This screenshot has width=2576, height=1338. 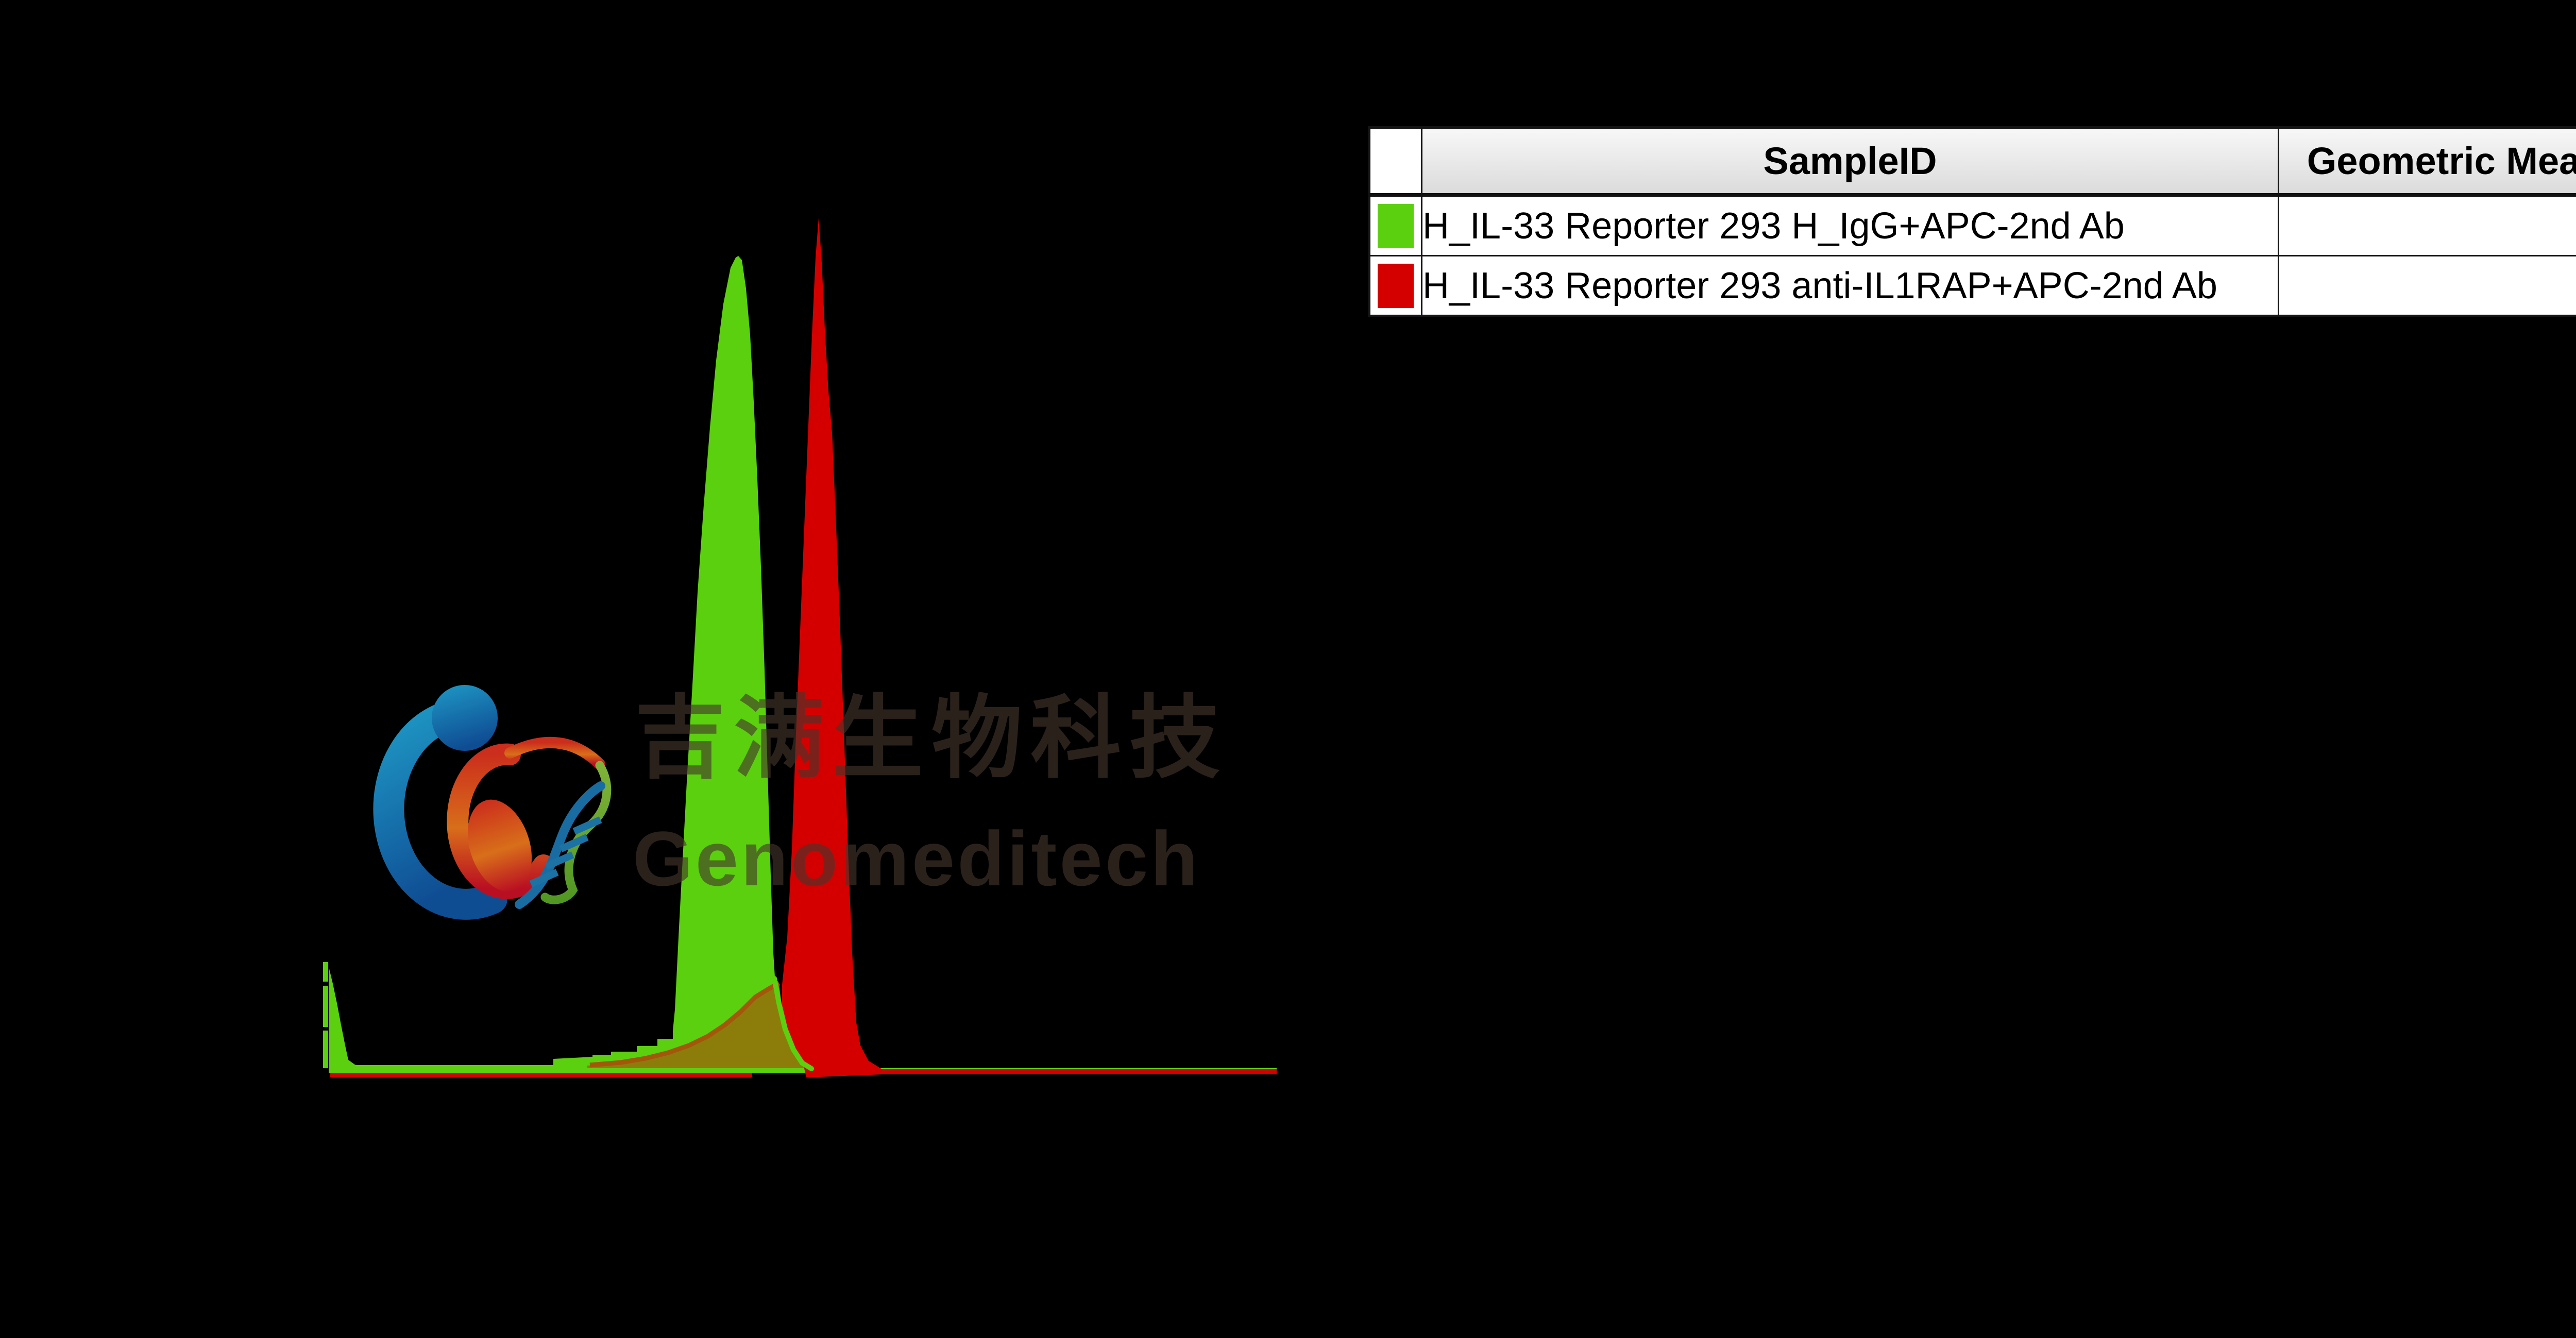 What do you see at coordinates (916, 858) in the screenshot?
I see `watermark-latin-text: Genomeditech` at bounding box center [916, 858].